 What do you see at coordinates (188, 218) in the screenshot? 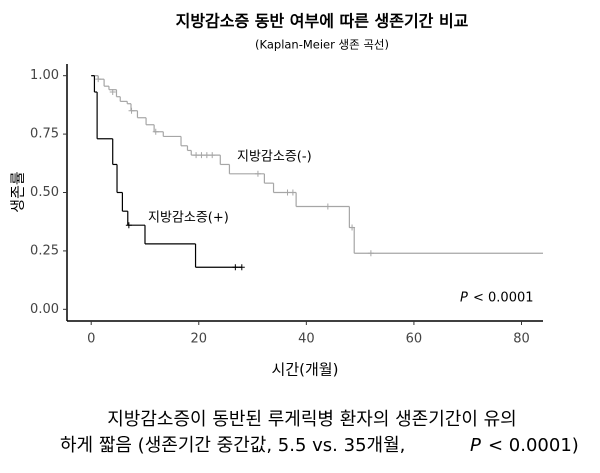
I see `series-annotation: 지방감소증(+)` at bounding box center [188, 218].